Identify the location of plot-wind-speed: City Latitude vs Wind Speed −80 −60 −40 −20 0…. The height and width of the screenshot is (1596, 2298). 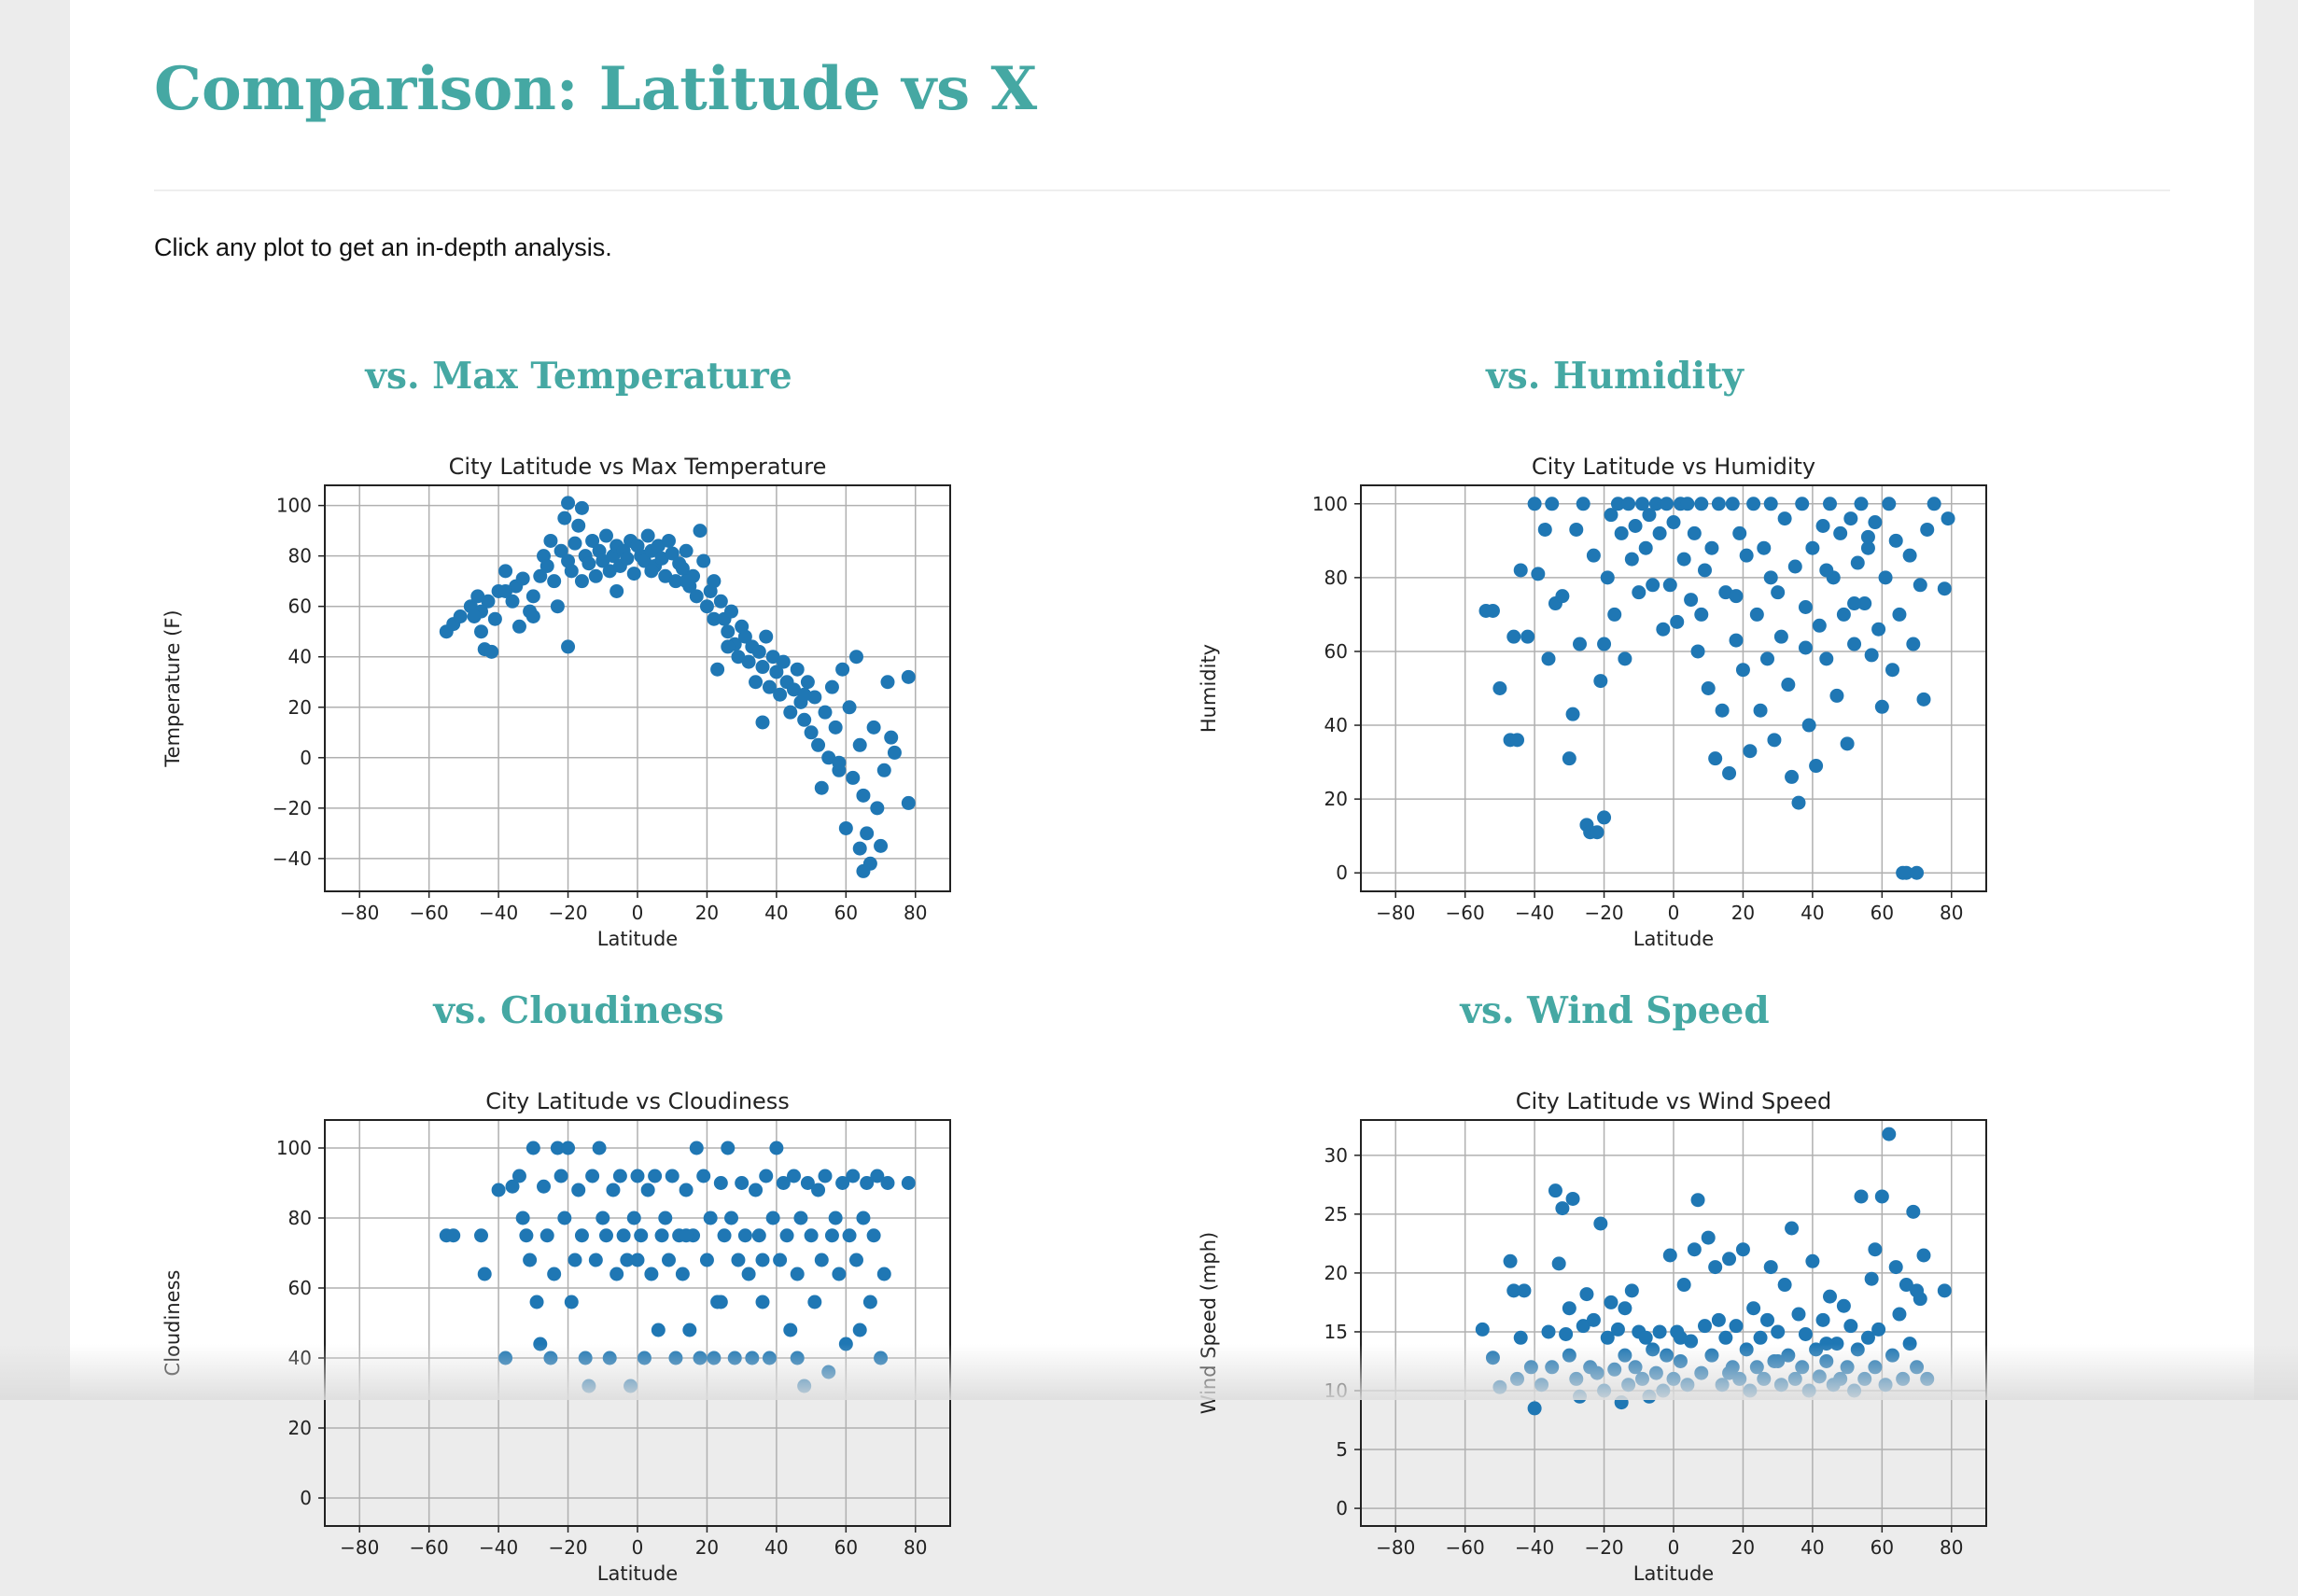
(1605, 1334).